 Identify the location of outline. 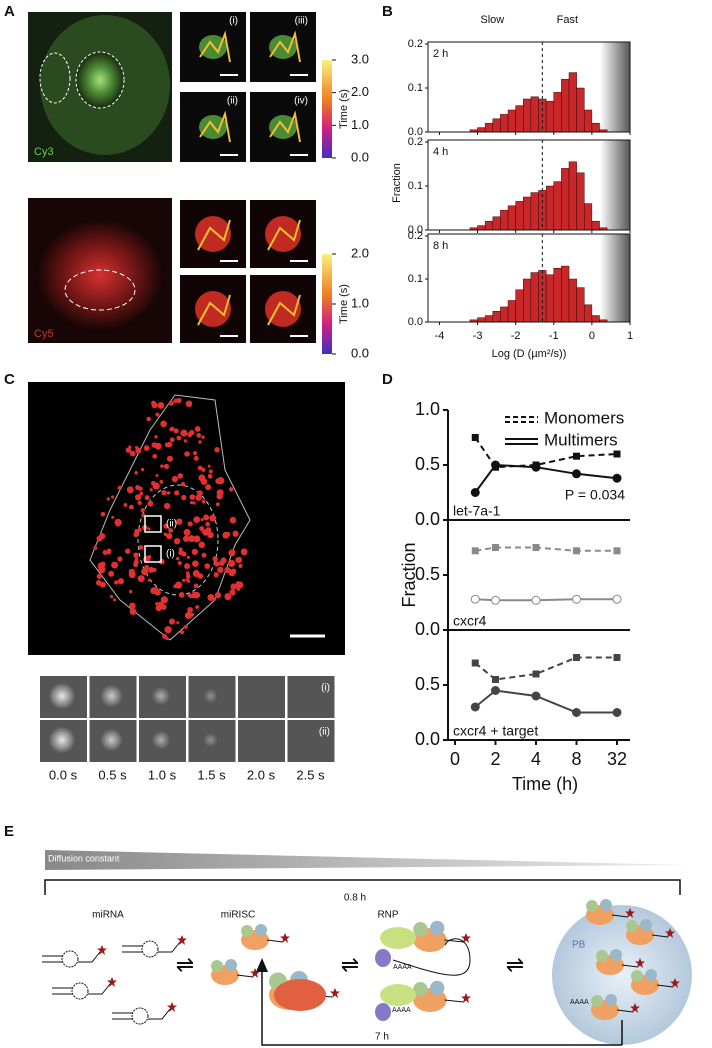
(178, 540).